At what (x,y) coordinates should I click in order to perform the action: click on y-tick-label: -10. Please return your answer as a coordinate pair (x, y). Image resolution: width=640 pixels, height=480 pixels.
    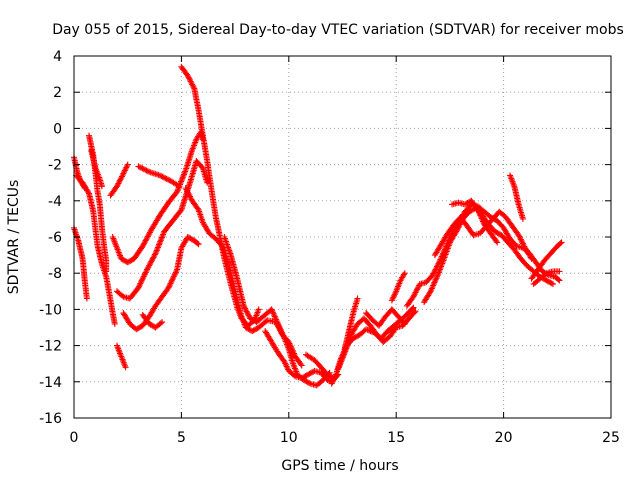
    Looking at the image, I should click on (50, 310).